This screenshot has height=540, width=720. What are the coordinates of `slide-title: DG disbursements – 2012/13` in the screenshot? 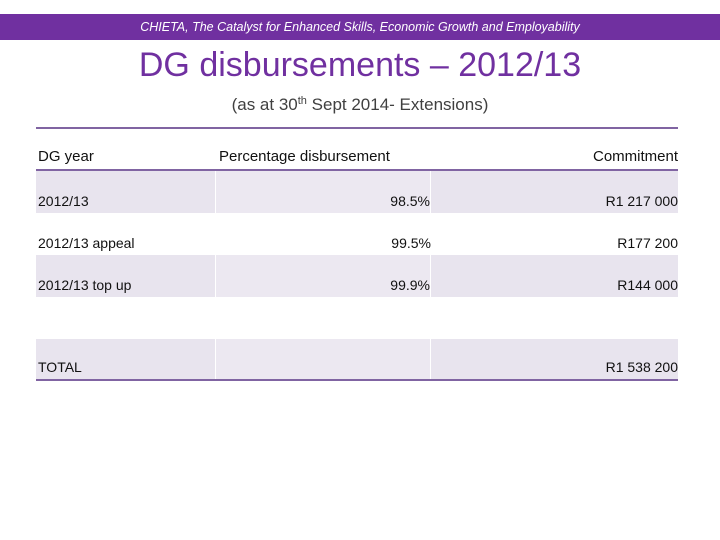 It's located at (360, 65).